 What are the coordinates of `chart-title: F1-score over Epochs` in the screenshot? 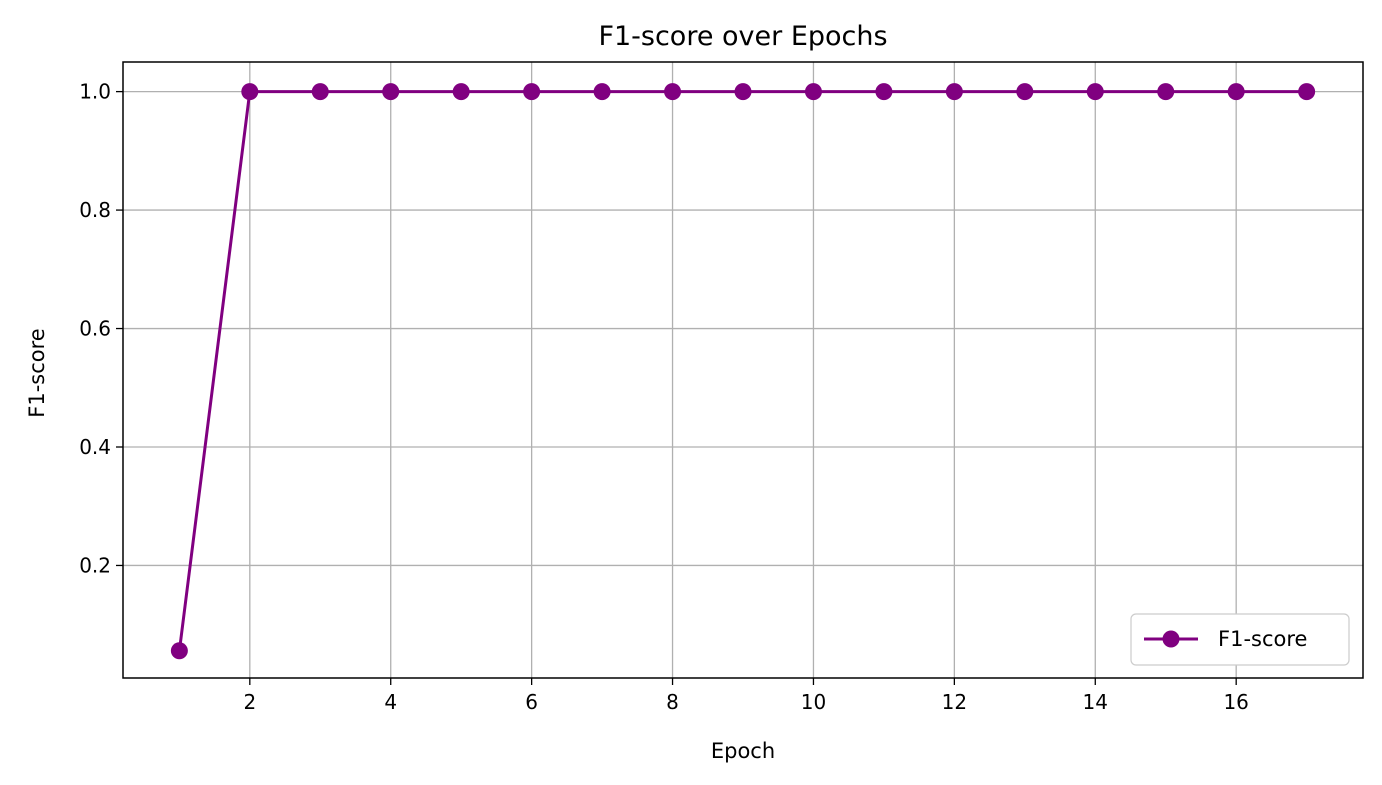 It's located at (742, 36).